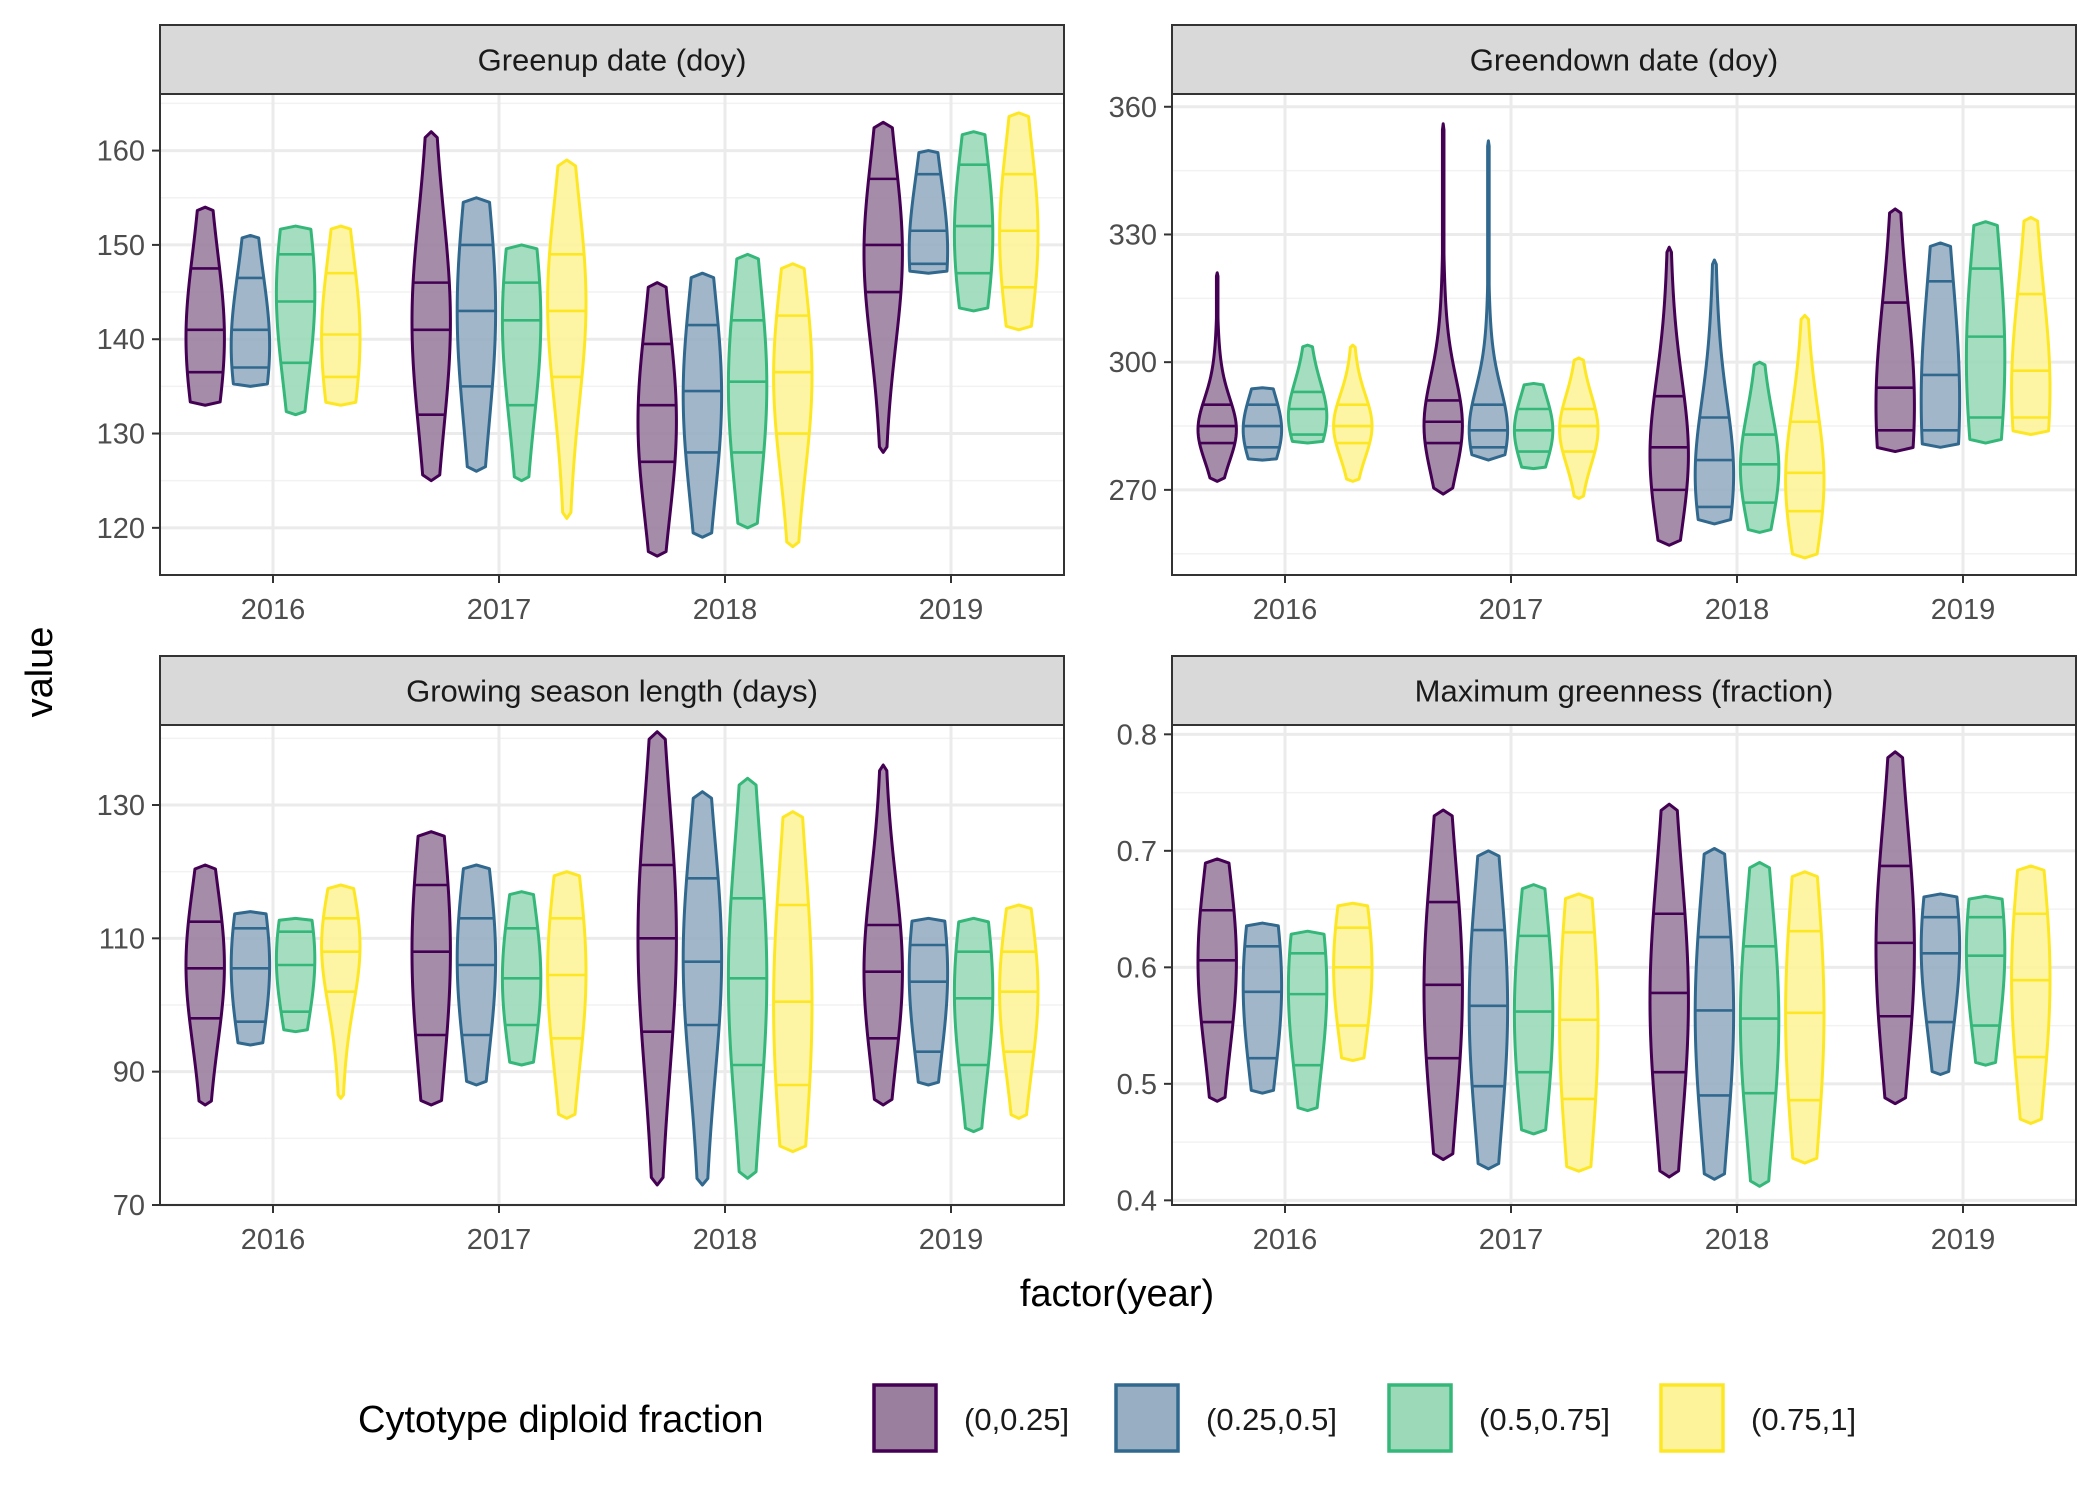 This screenshot has height=1500, width=2100. I want to click on y-tick-label: 150, so click(121, 246).